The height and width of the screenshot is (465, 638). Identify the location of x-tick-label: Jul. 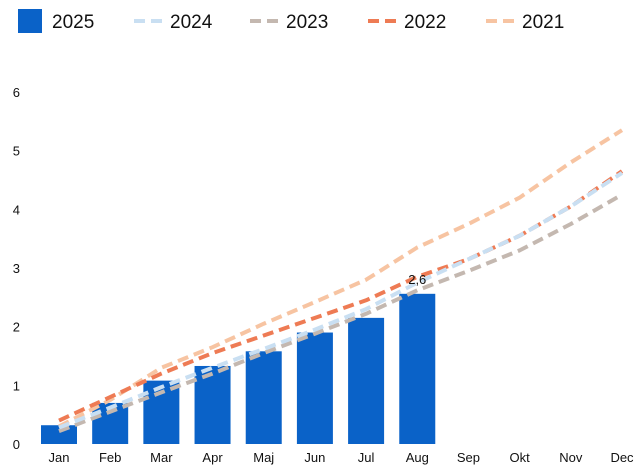
(366, 457).